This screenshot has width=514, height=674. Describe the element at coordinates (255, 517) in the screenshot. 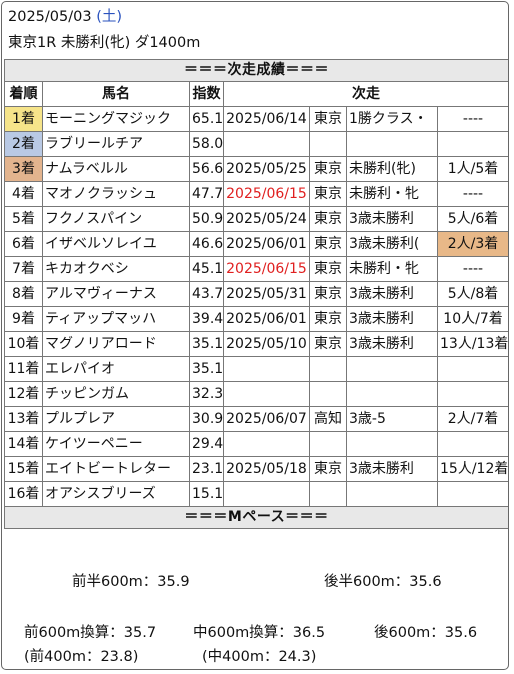

I see `pace-section-header: ＝＝＝Mペース＝＝＝` at that location.